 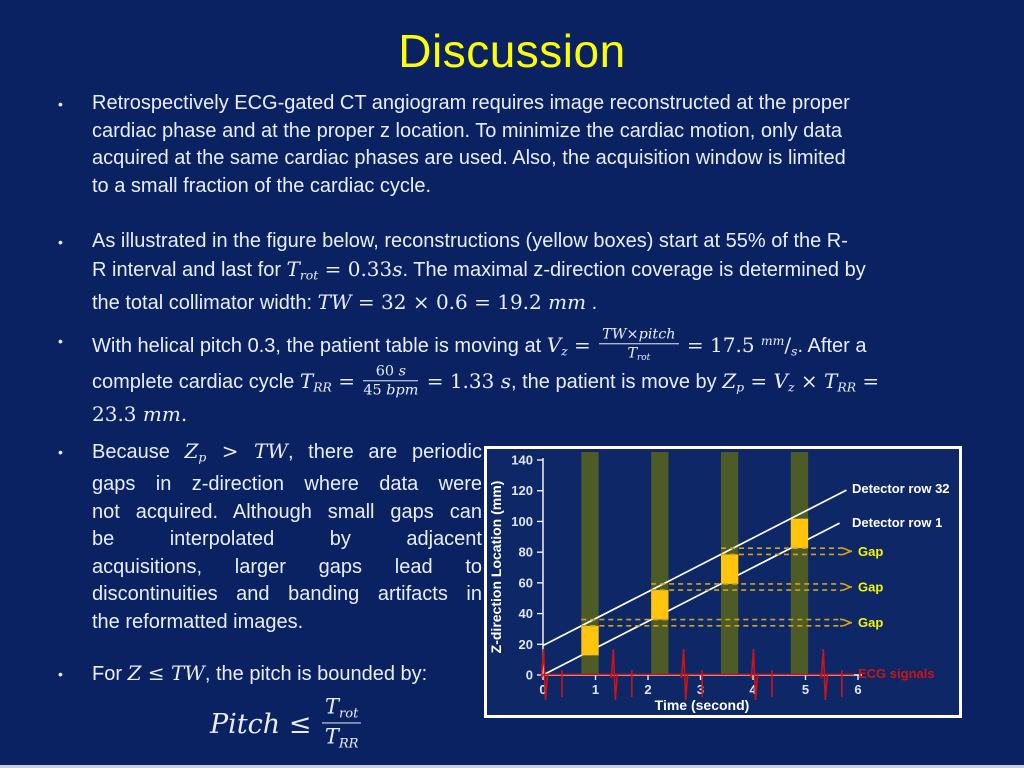 I want to click on text-segment: = 32 × 0.6 = 19.2, so click(x=450, y=301).